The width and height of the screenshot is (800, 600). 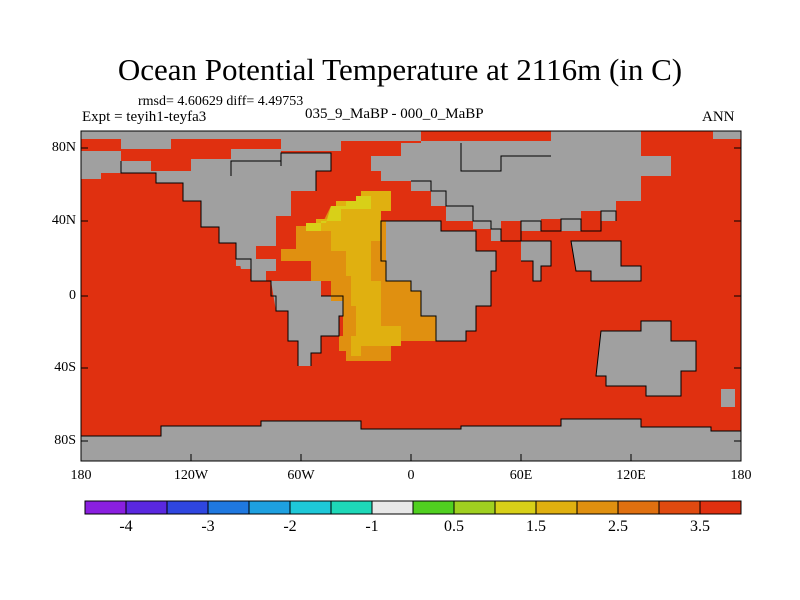 What do you see at coordinates (521, 191) in the screenshot?
I see `land-eurasia` at bounding box center [521, 191].